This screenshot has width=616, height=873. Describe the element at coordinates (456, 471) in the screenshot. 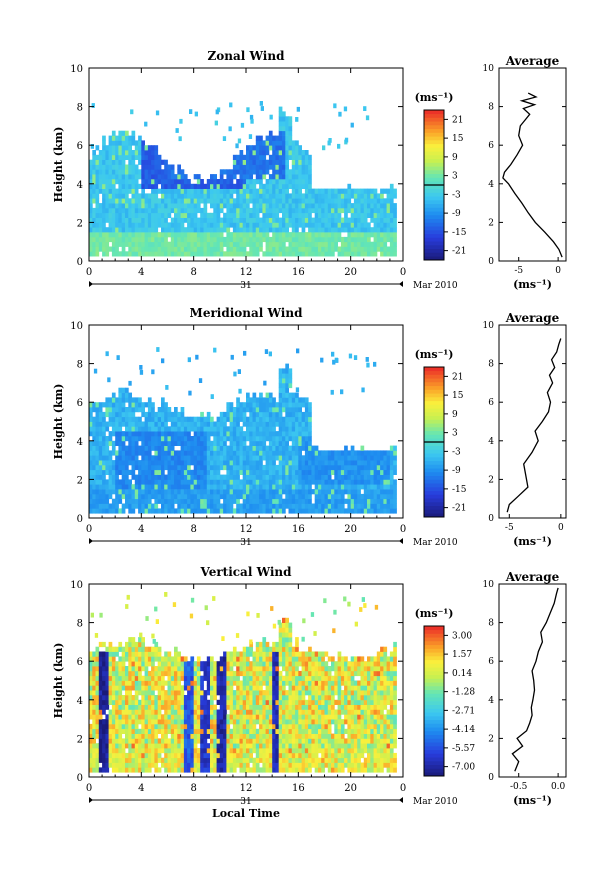

I see `colorbar-tick-label: -9` at that location.